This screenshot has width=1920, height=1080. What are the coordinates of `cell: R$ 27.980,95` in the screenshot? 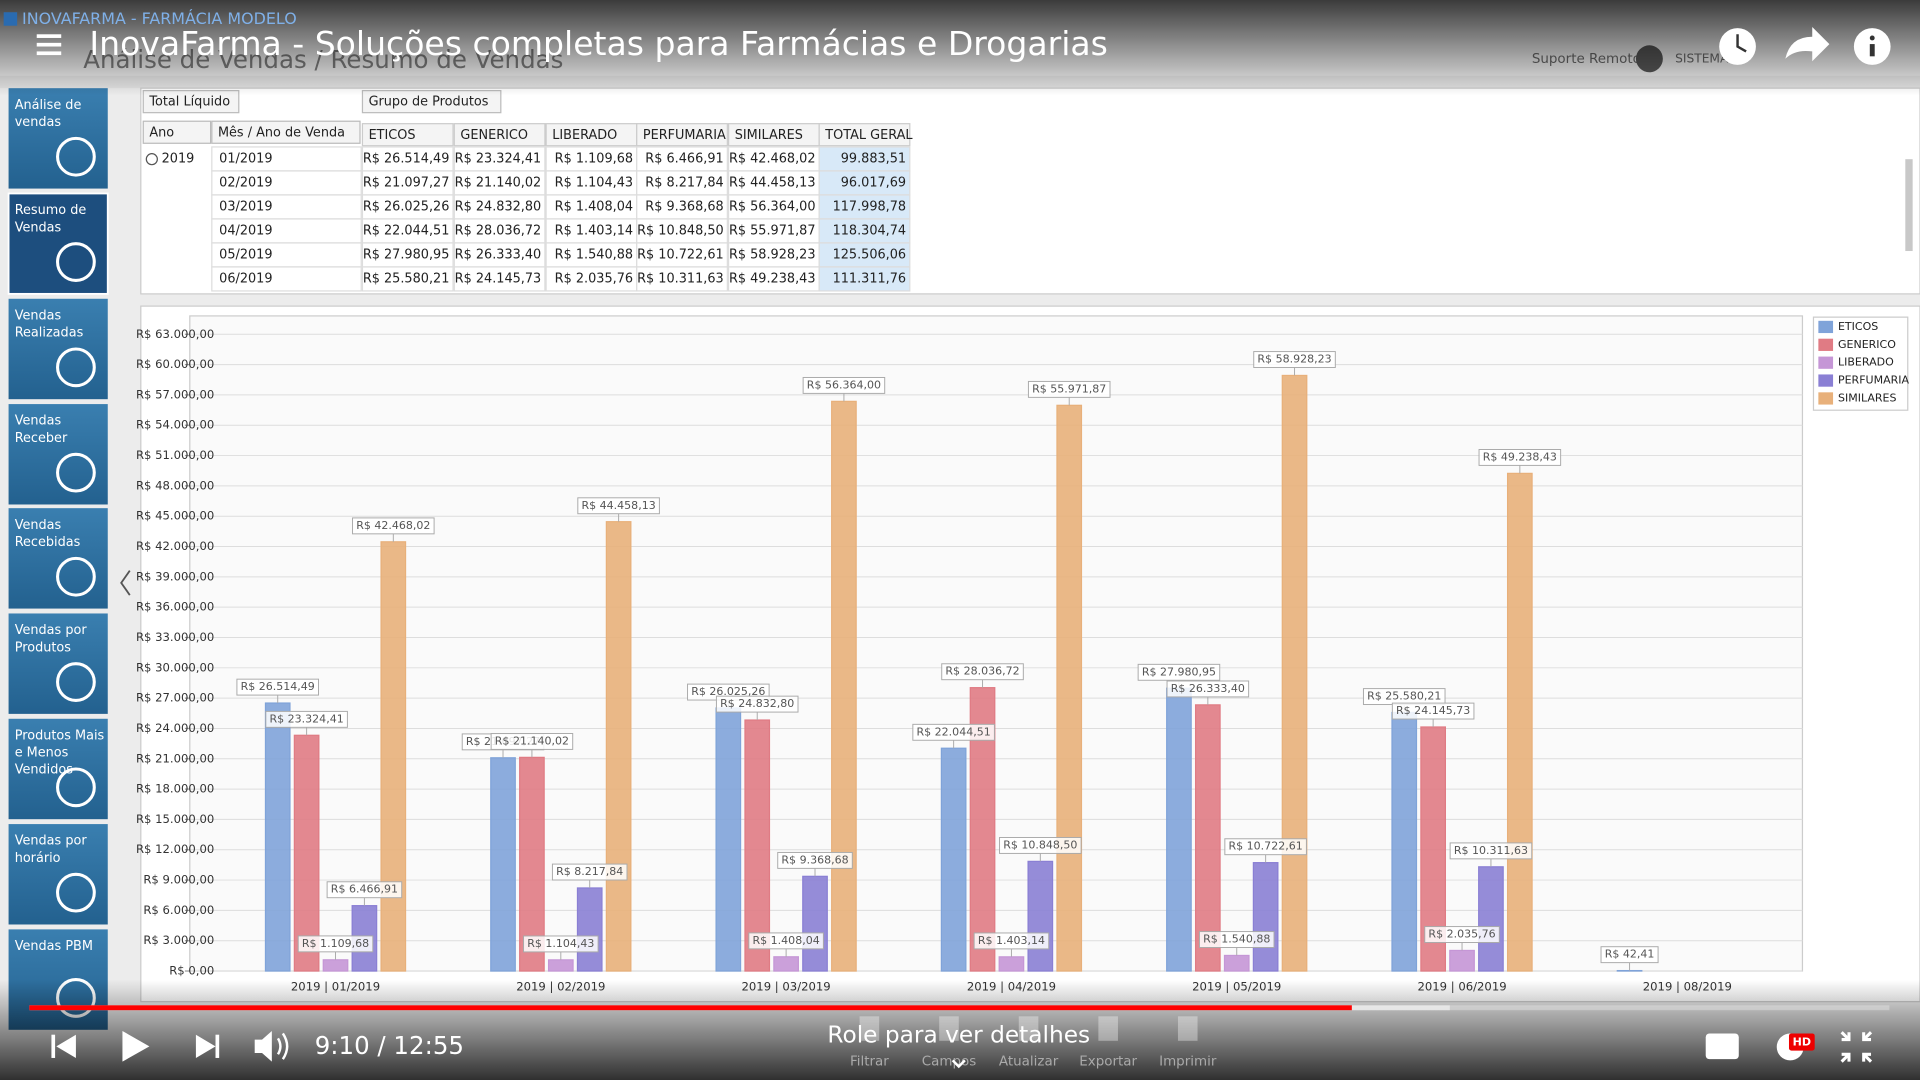 It's located at (406, 255).